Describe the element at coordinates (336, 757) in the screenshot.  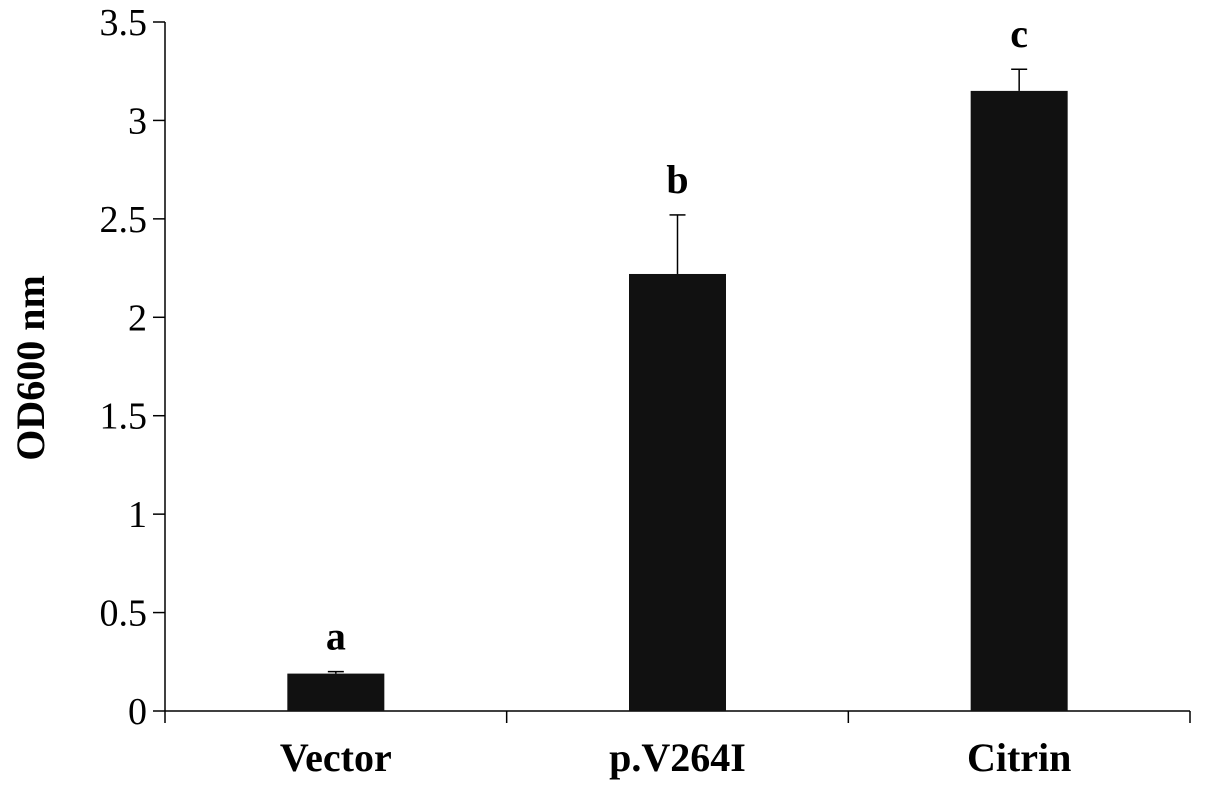
I see `x-tick-label: Vector` at that location.